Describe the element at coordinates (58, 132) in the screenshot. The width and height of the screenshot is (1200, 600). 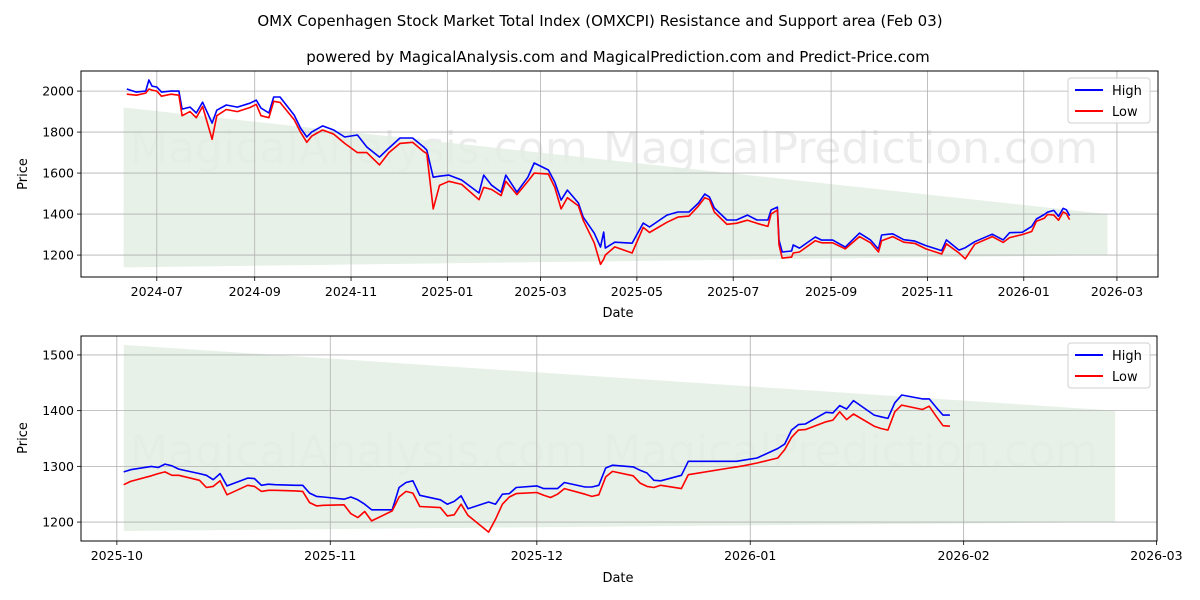
I see `y-tick-label: 1800` at that location.